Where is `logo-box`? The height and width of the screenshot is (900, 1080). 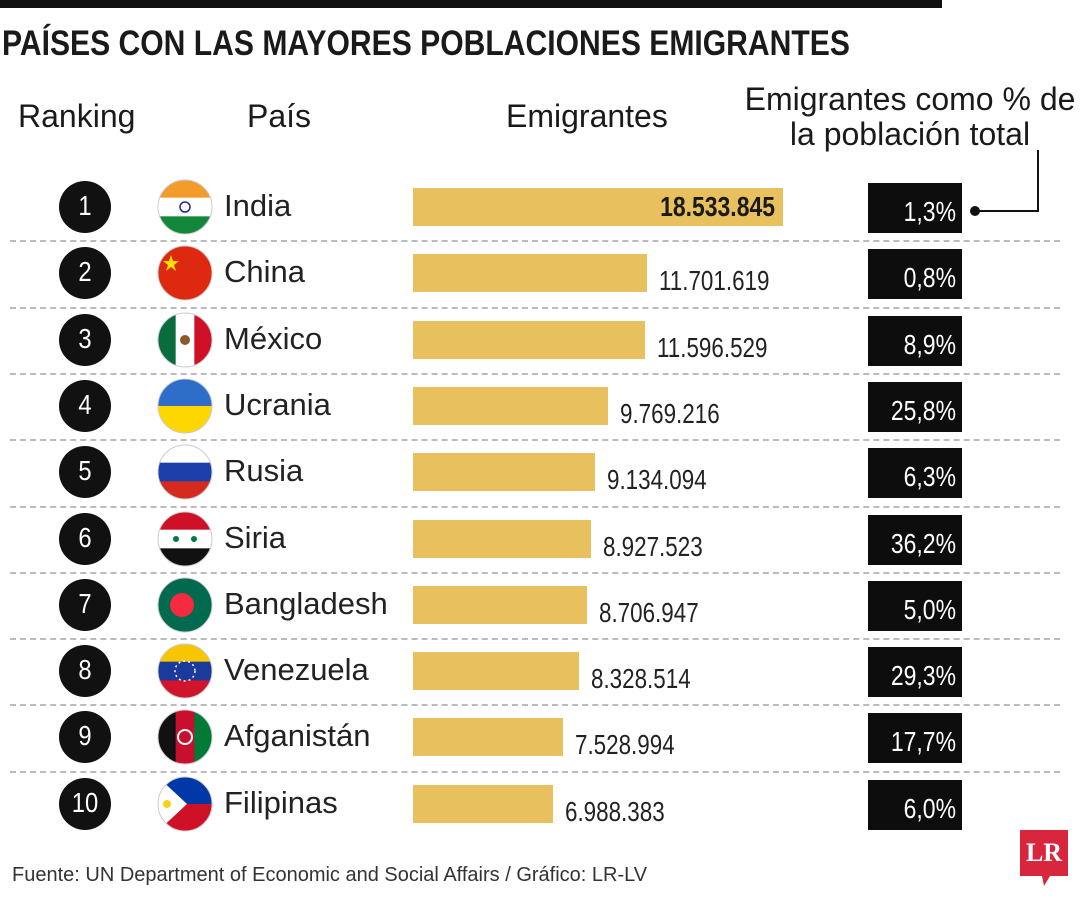
logo-box is located at coordinates (1044, 858).